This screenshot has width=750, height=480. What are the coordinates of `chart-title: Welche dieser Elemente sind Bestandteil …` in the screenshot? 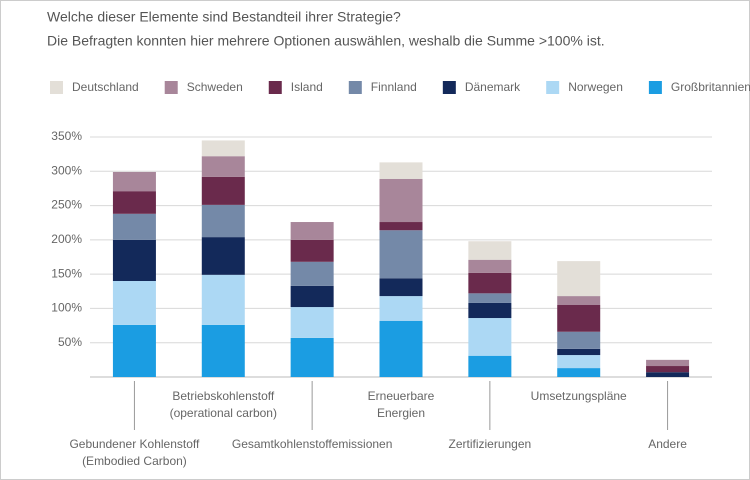 It's located at (224, 17).